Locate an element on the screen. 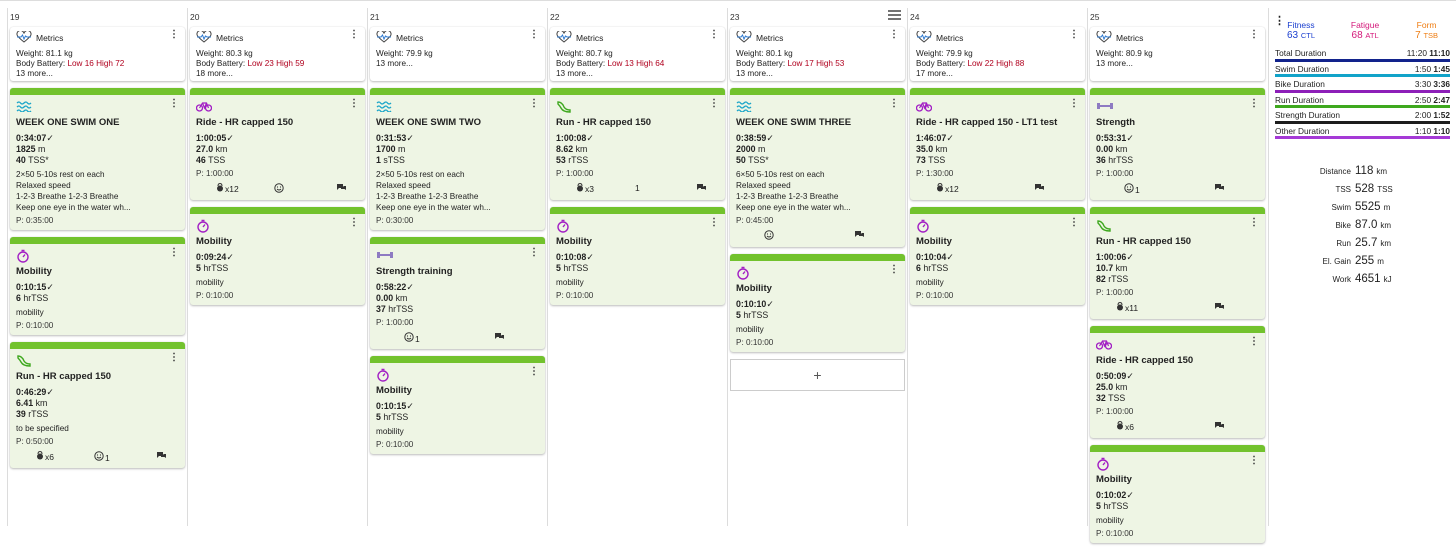 The image size is (1456, 550). workout-footer is located at coordinates (817, 236).